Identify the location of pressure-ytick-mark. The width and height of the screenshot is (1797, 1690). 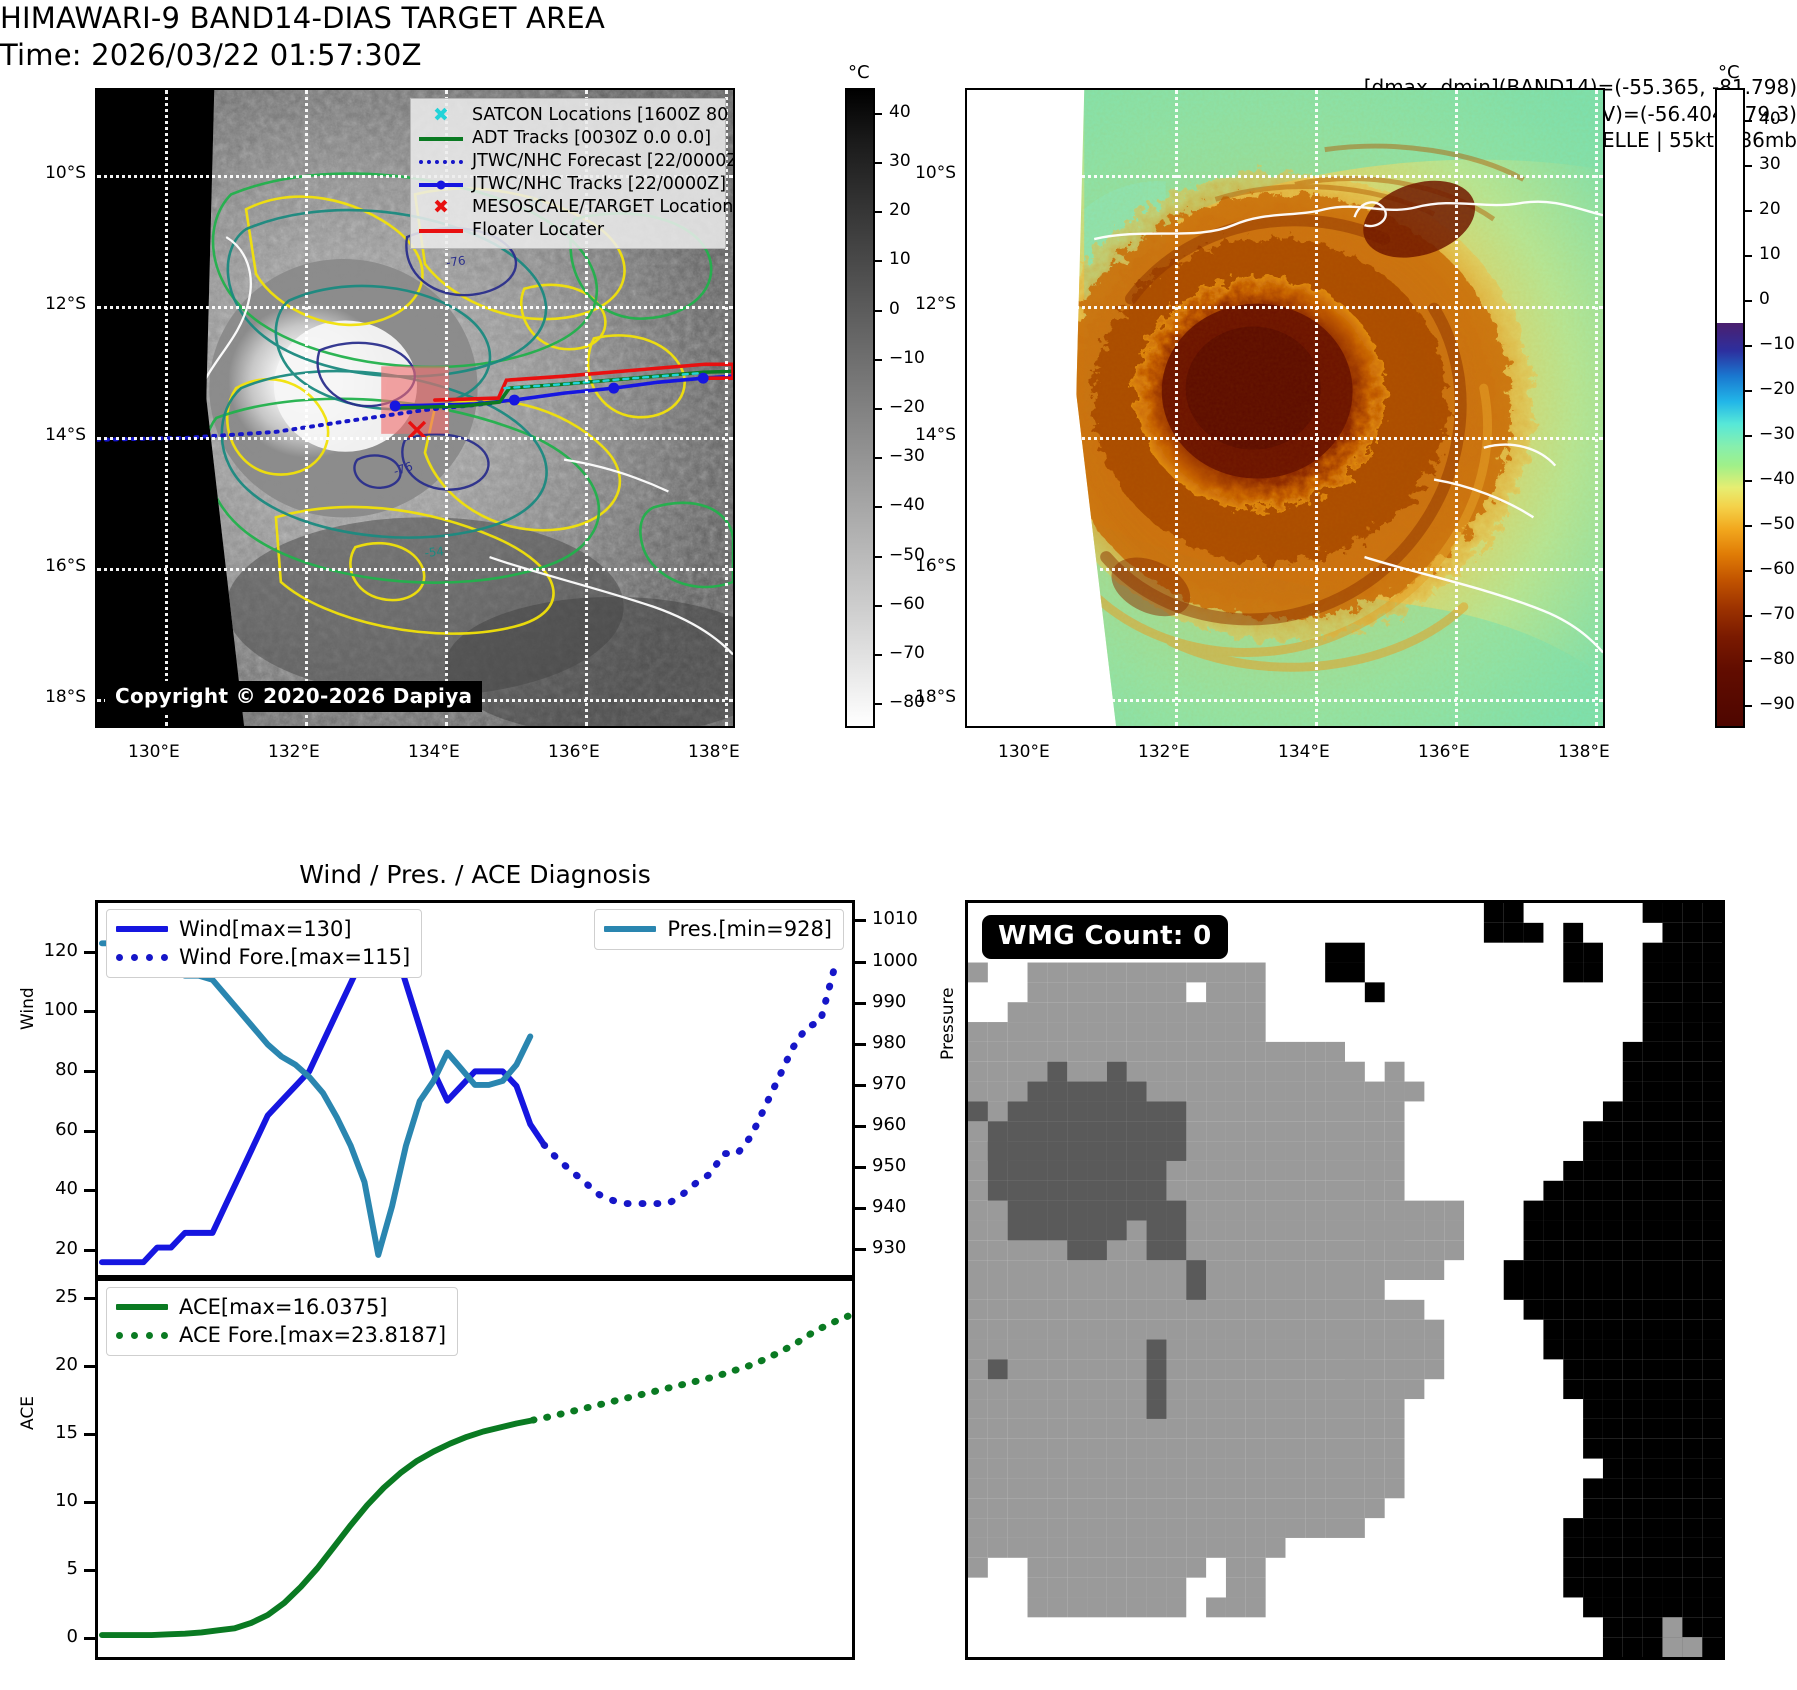
(860, 921).